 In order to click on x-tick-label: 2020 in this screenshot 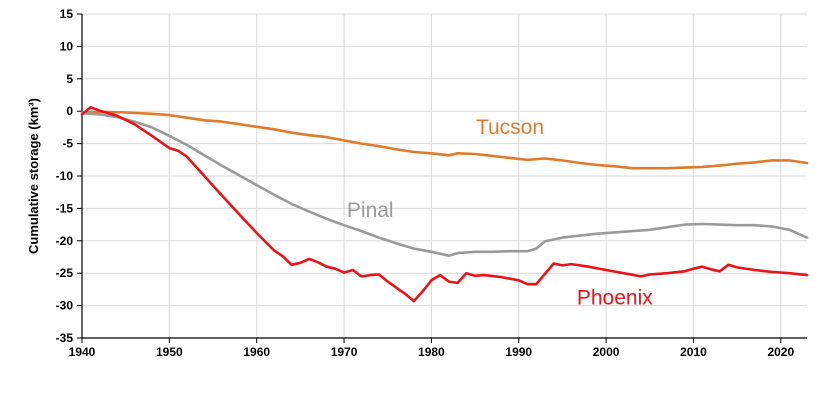, I will do `click(780, 352)`.